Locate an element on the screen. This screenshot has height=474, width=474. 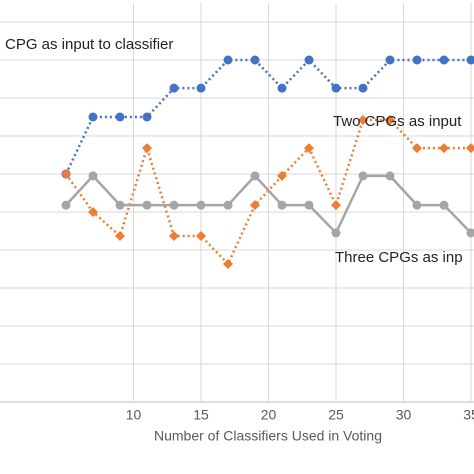
x-tick-label: 15 is located at coordinates (201, 415).